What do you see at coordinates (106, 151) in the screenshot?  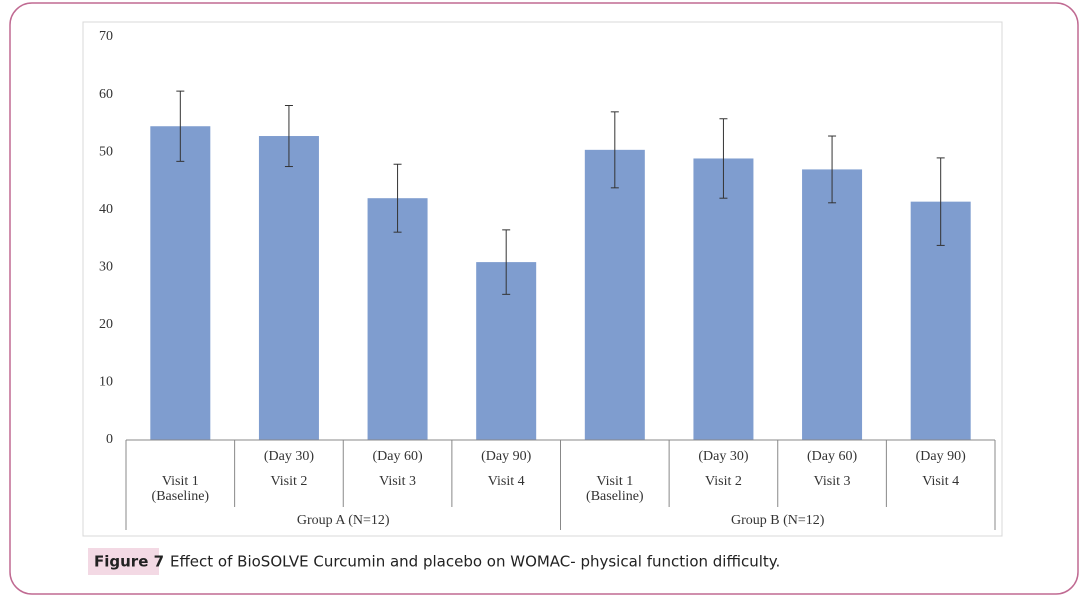 I see `y-tick-label: 50` at bounding box center [106, 151].